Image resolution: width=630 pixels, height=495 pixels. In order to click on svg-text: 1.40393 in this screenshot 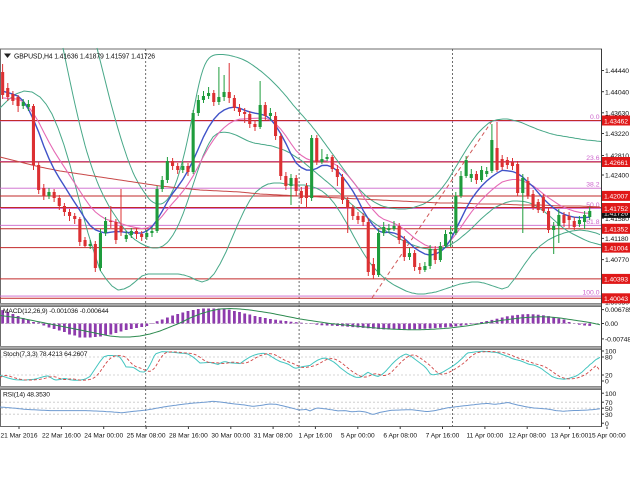, I will do `click(616, 280)`.